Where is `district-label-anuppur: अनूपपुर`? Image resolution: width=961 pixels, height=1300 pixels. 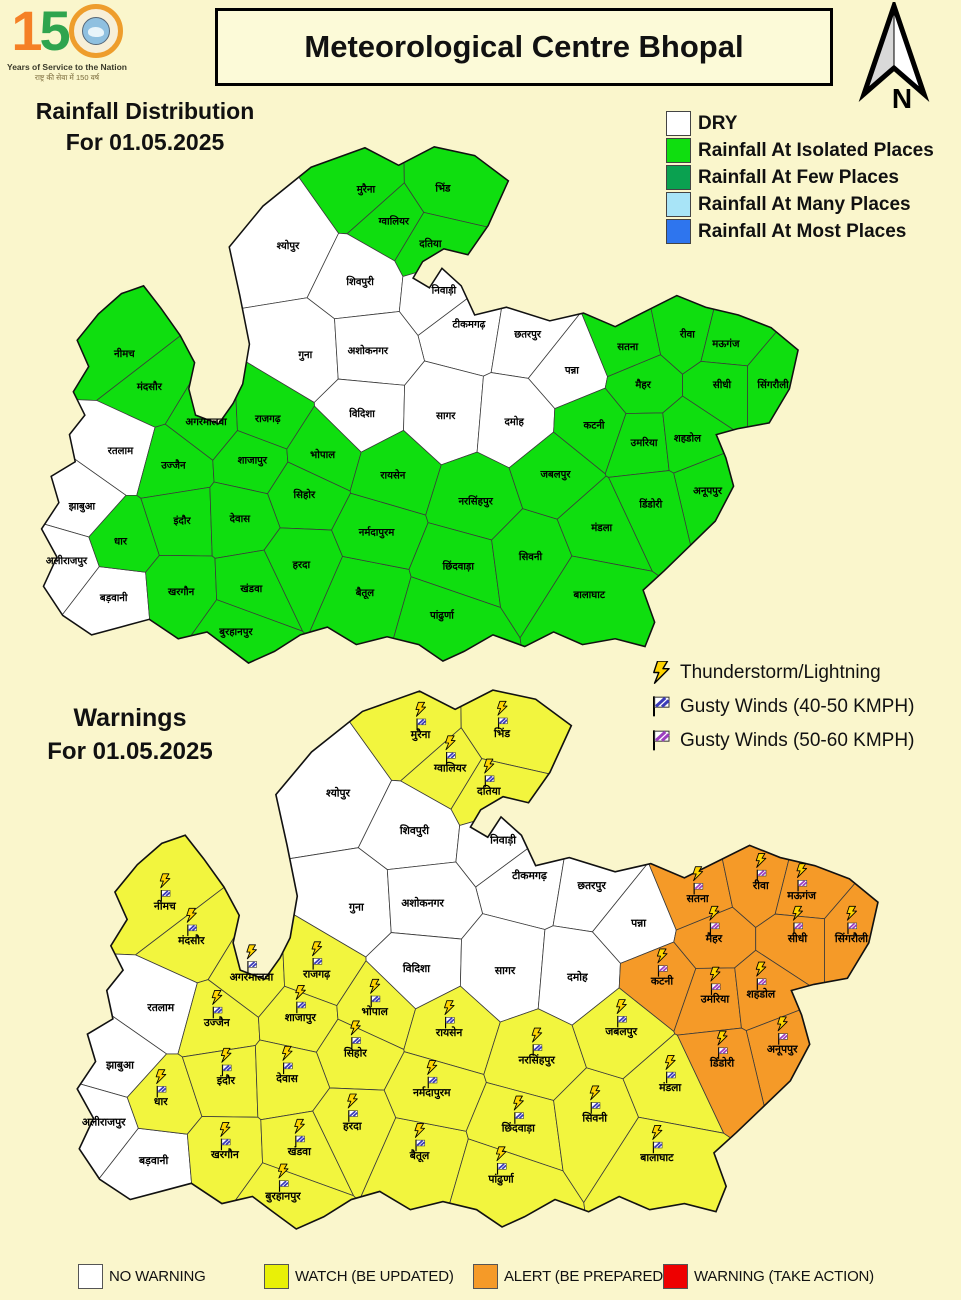
district-label-anuppur: अनूपपुर is located at coordinates (708, 492).